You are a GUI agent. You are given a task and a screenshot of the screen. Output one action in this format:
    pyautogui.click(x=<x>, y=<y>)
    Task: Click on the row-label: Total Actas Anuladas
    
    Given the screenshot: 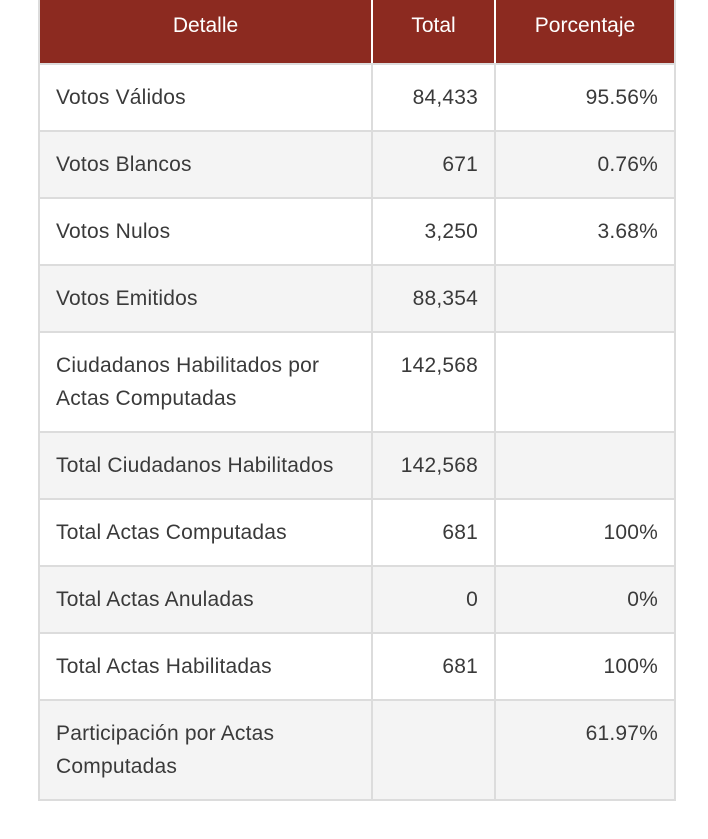 What is the action you would take?
    pyautogui.click(x=205, y=599)
    